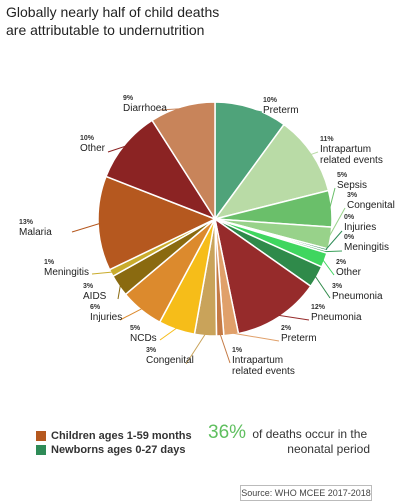  What do you see at coordinates (327, 139) in the screenshot?
I see `slice-percent-label: 11%` at bounding box center [327, 139].